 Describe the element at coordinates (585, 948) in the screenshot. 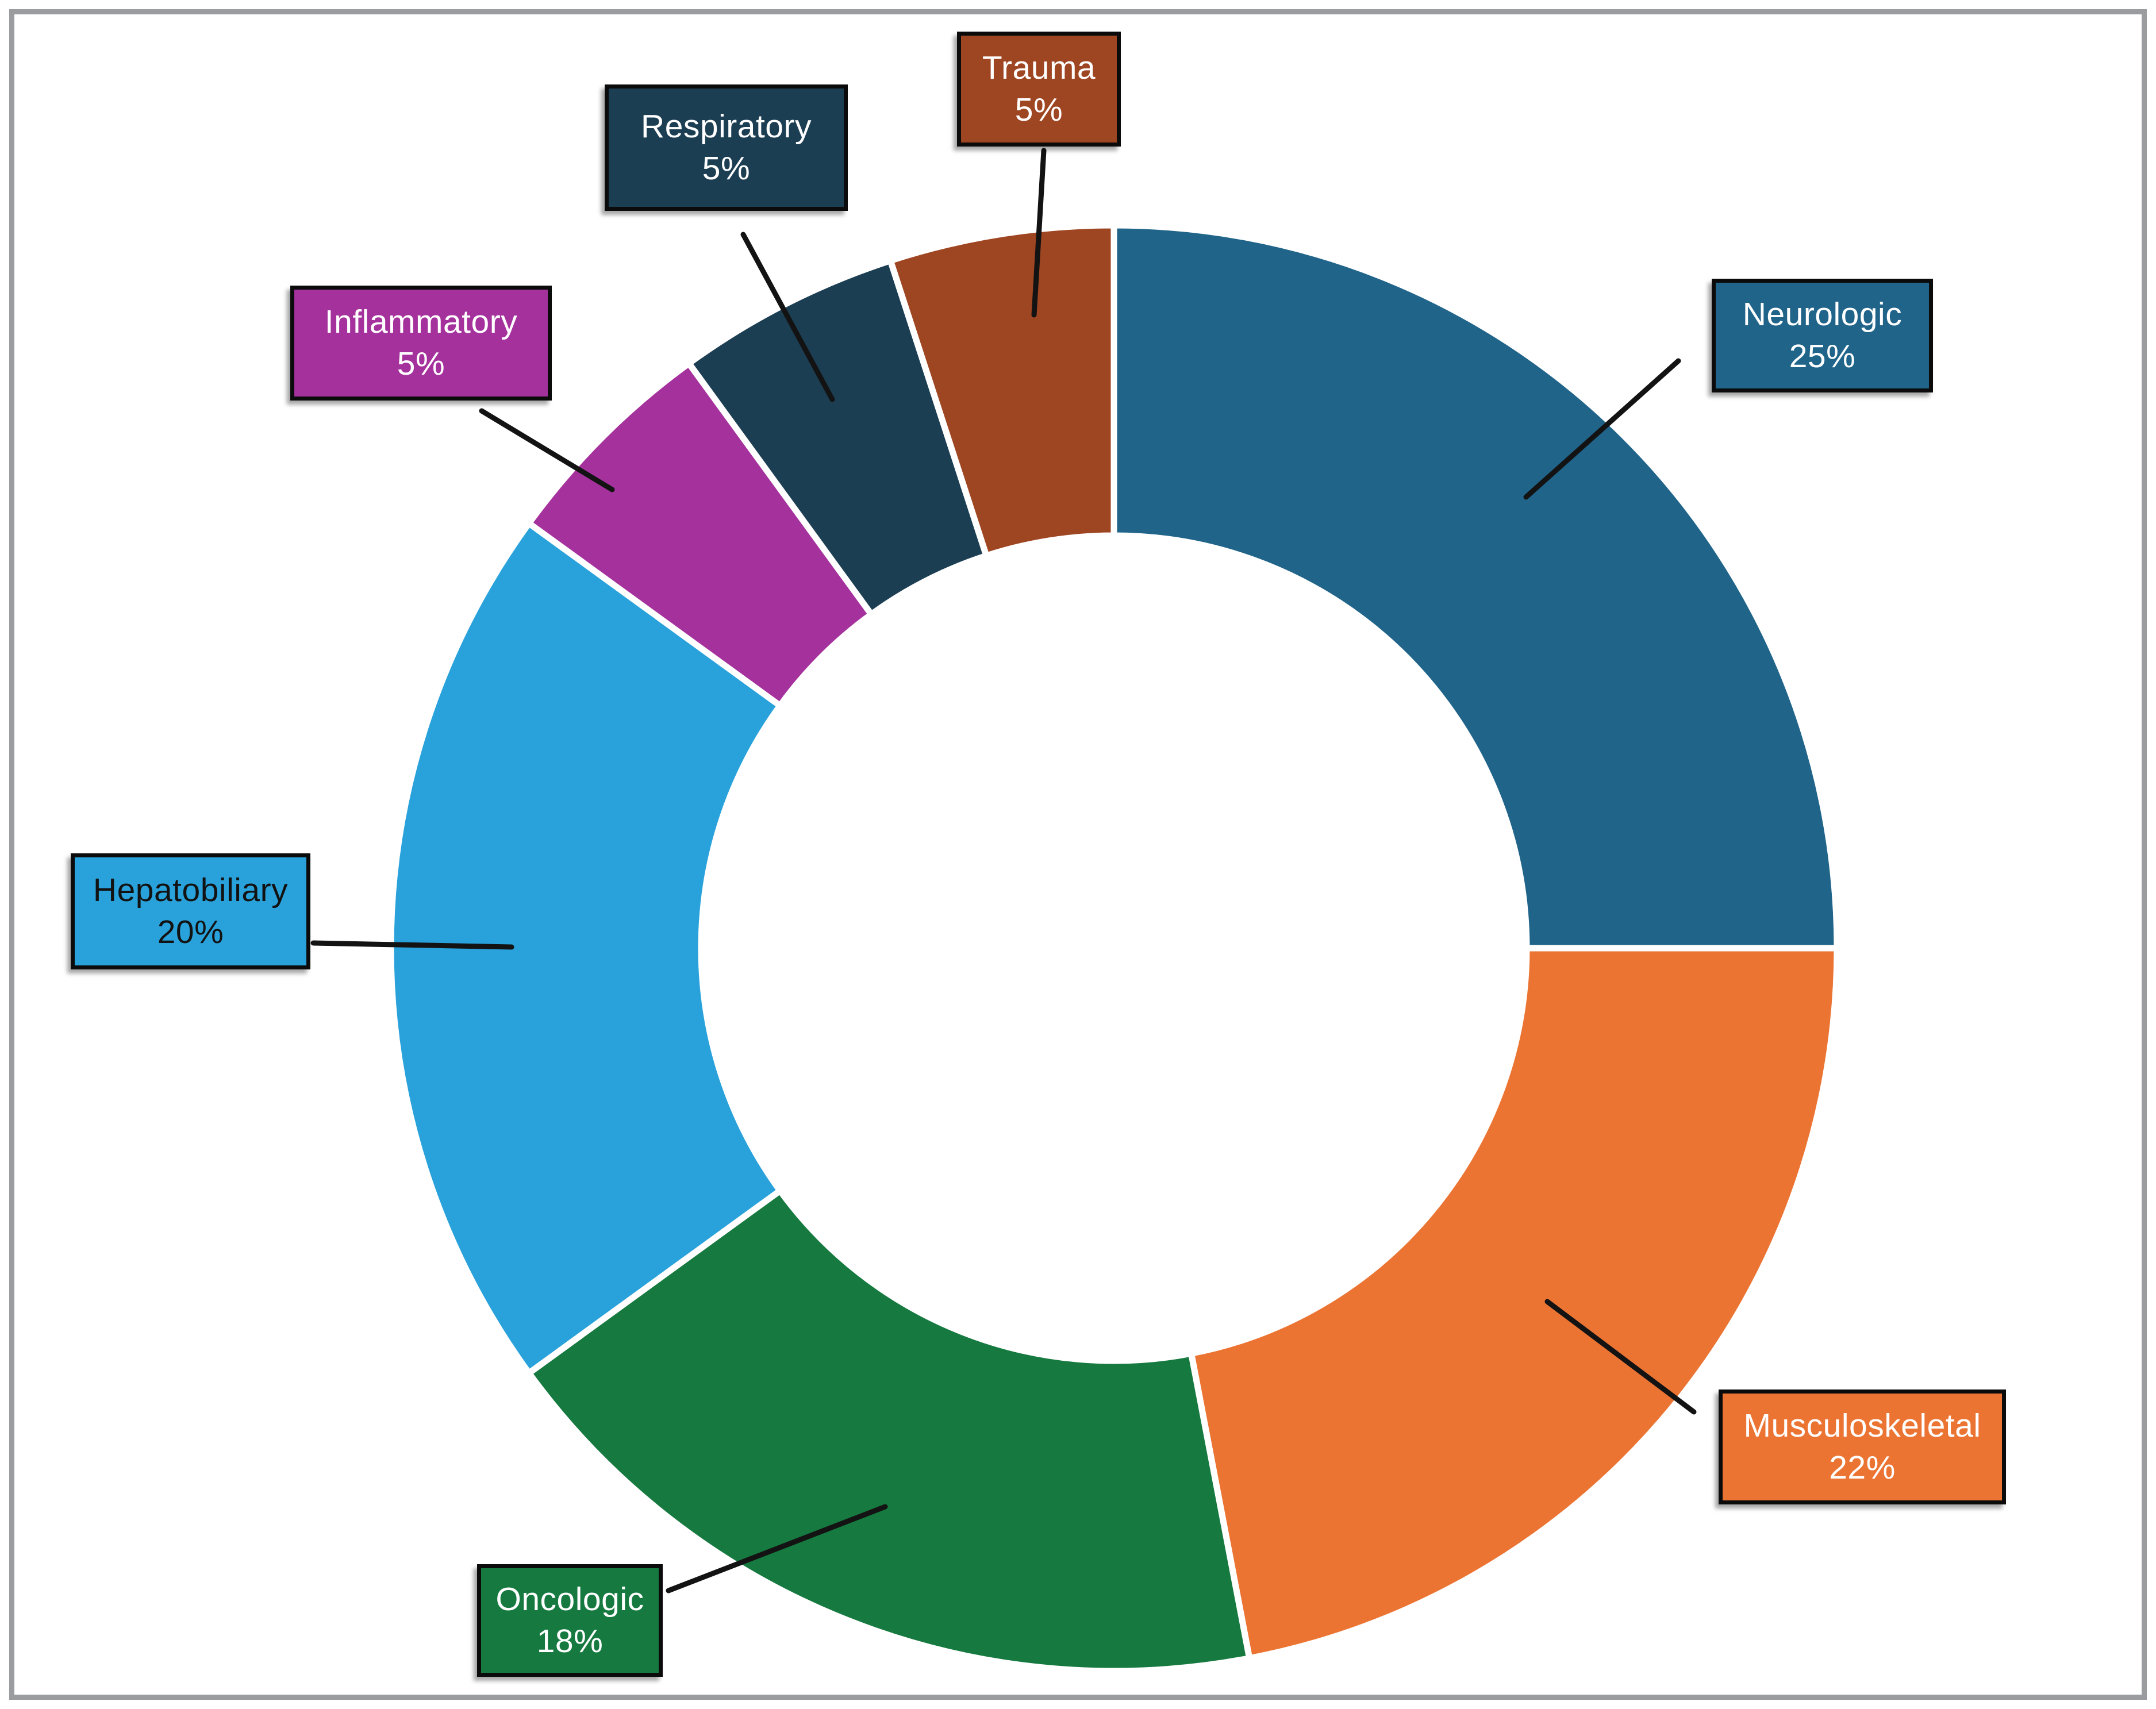

I see `slice-hepatobiliary` at that location.